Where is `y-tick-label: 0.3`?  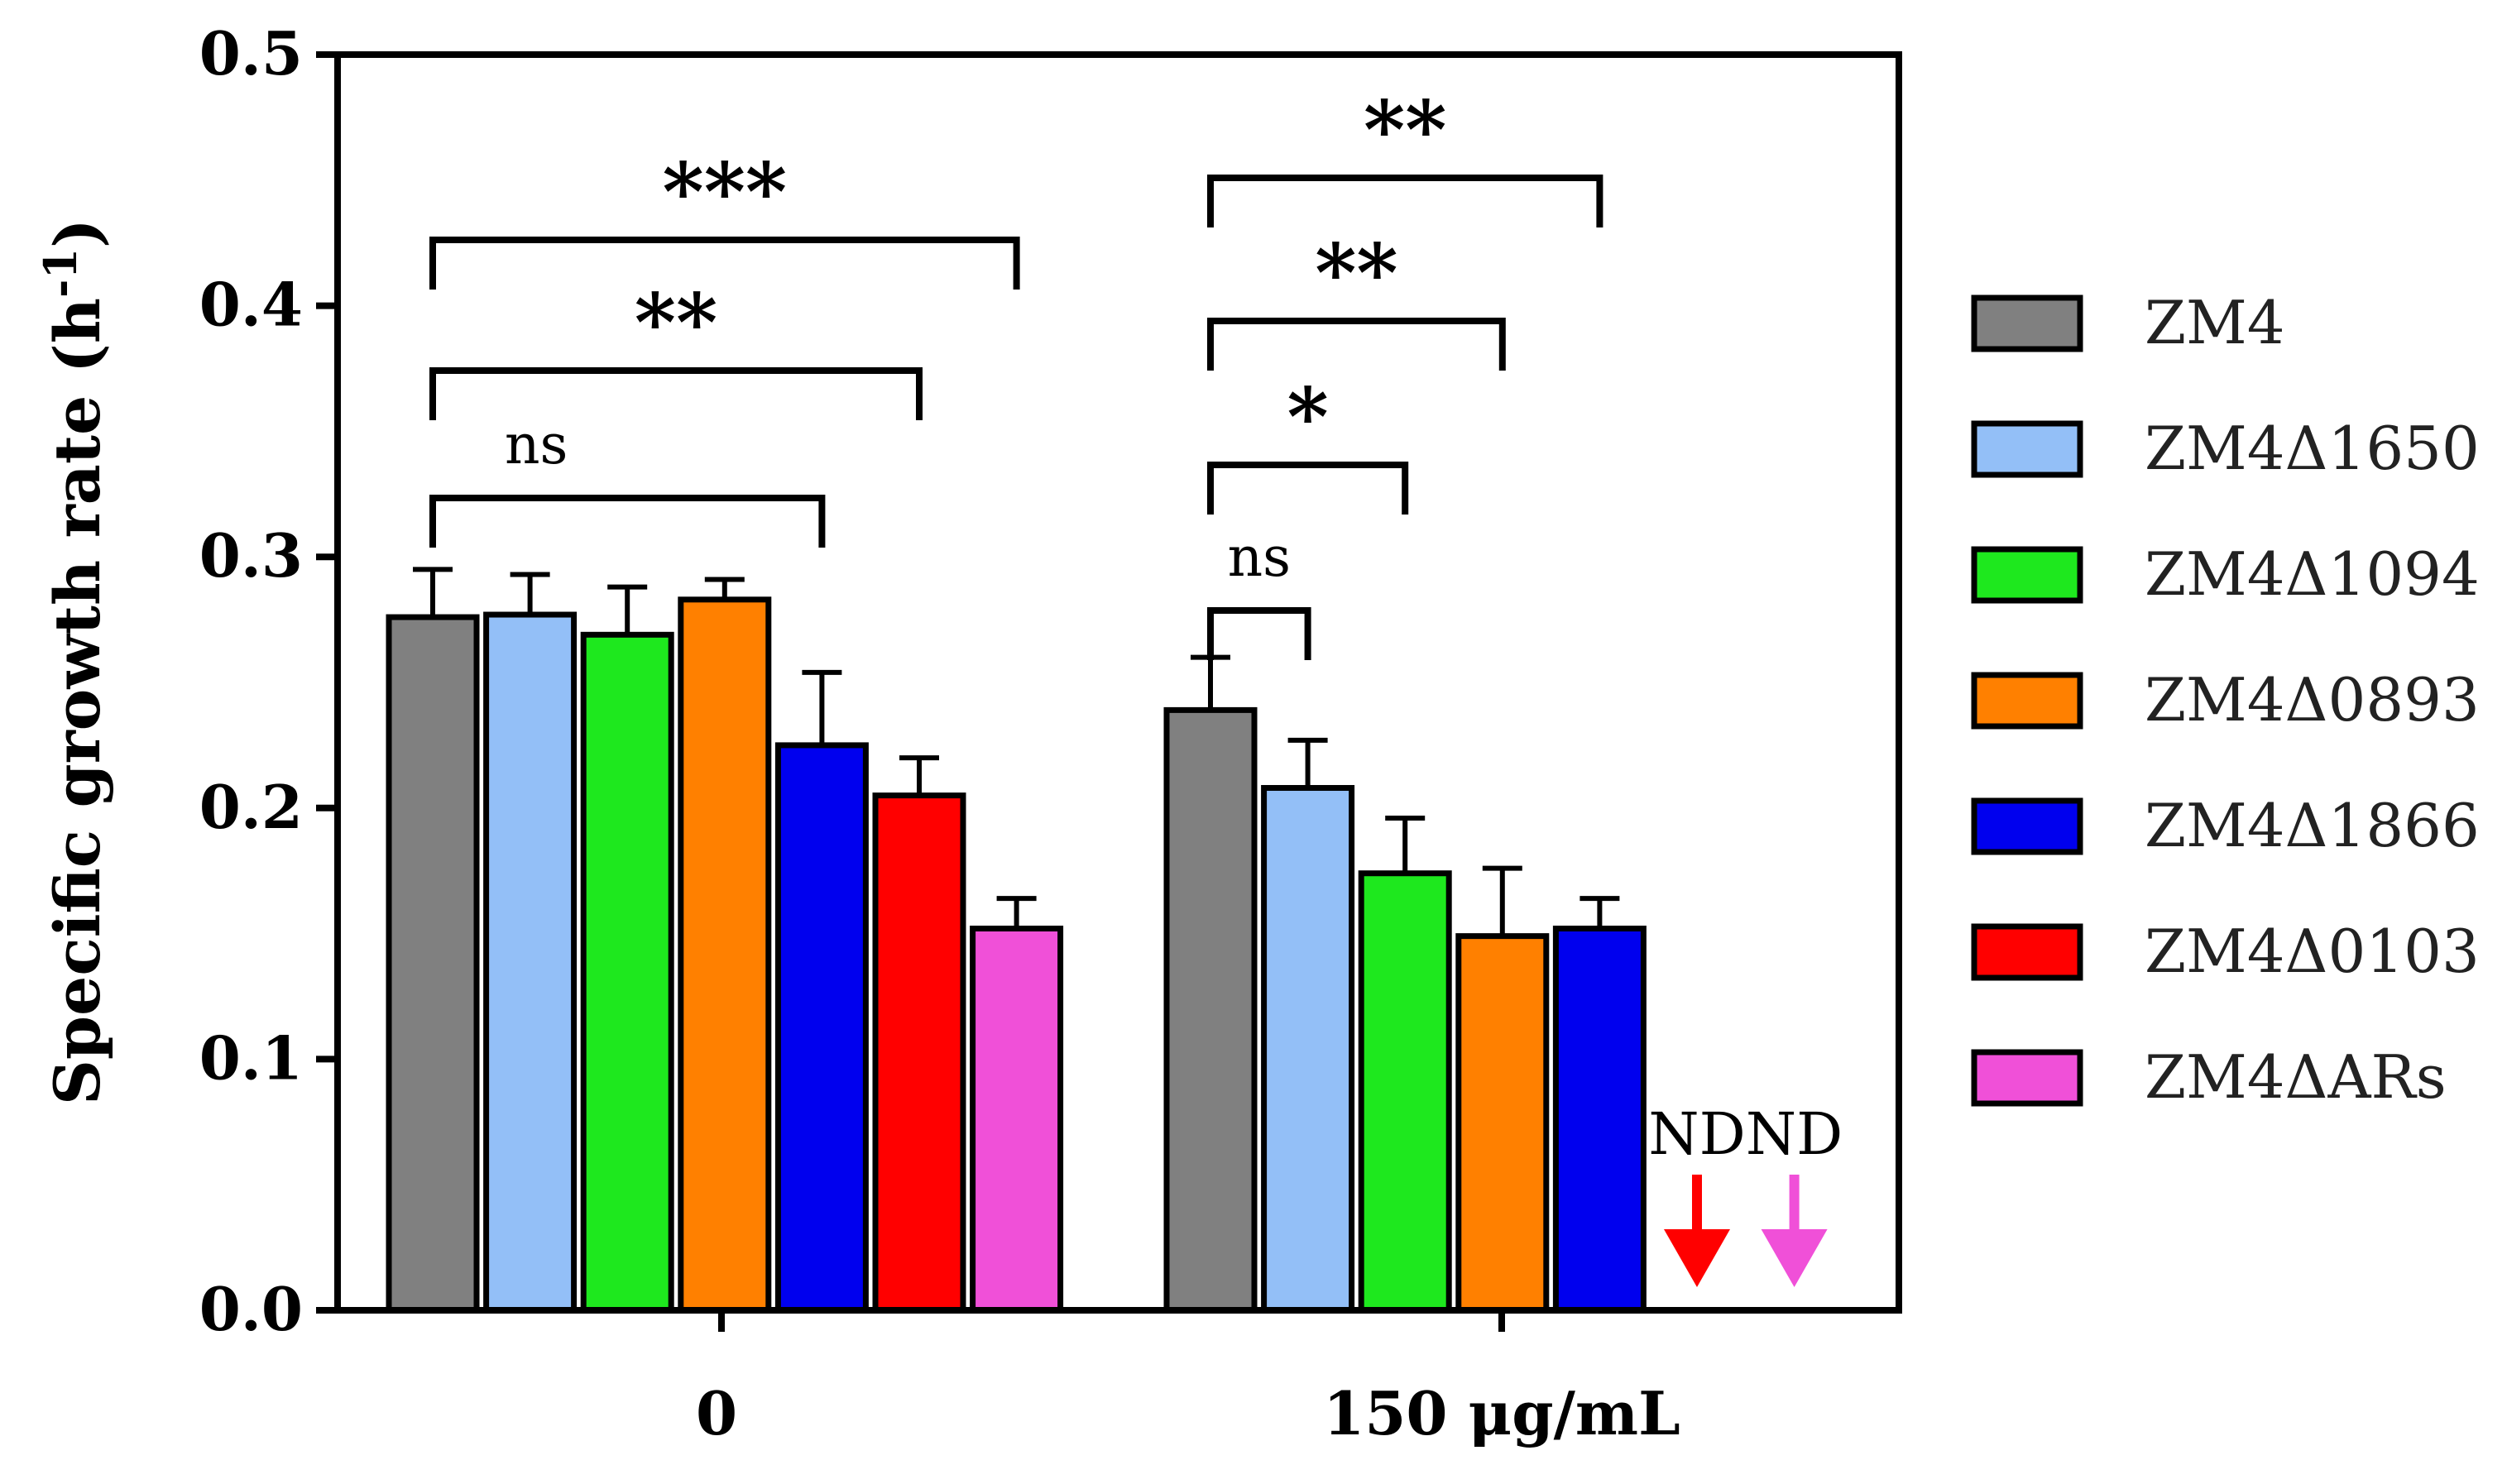
y-tick-label: 0.3 is located at coordinates (251, 555).